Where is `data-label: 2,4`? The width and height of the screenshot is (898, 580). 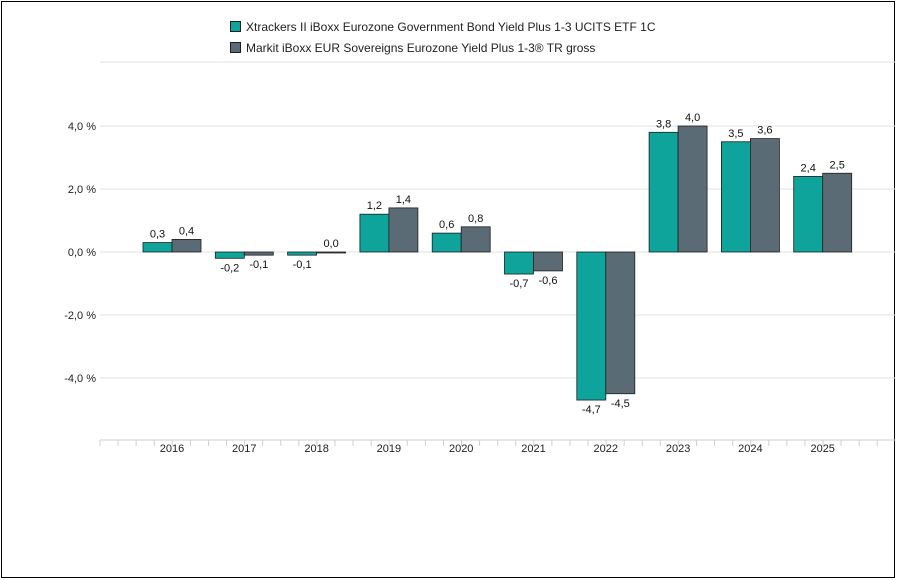 data-label: 2,4 is located at coordinates (808, 168).